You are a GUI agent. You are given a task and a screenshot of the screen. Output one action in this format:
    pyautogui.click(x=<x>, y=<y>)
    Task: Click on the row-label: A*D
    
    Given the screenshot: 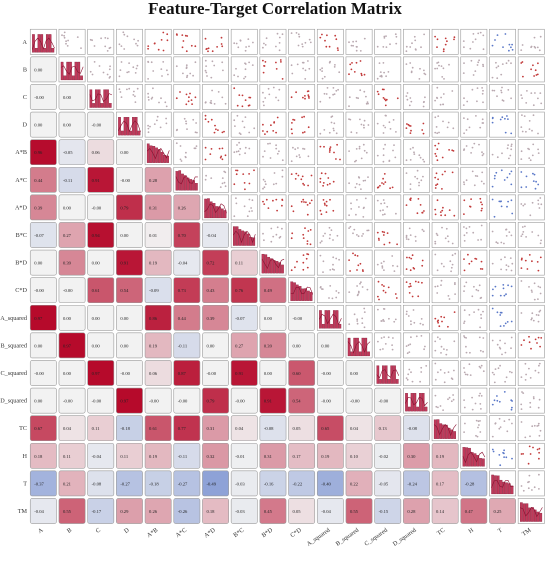 What is the action you would take?
    pyautogui.click(x=21, y=207)
    